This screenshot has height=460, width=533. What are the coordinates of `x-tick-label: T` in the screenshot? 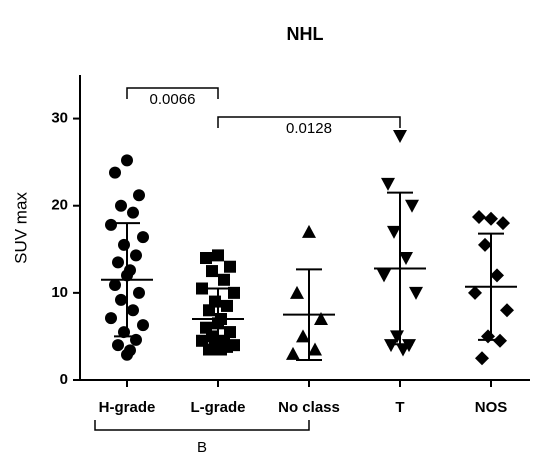 It's located at (399, 407).